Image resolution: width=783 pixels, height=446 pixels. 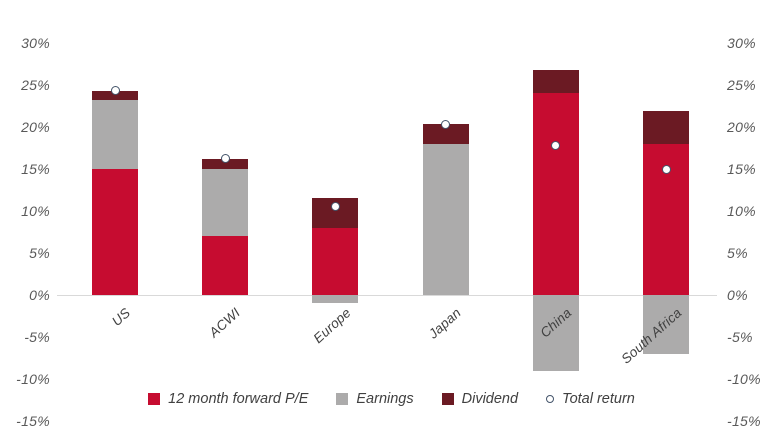 I want to click on legend-label: Dividend, so click(x=490, y=399).